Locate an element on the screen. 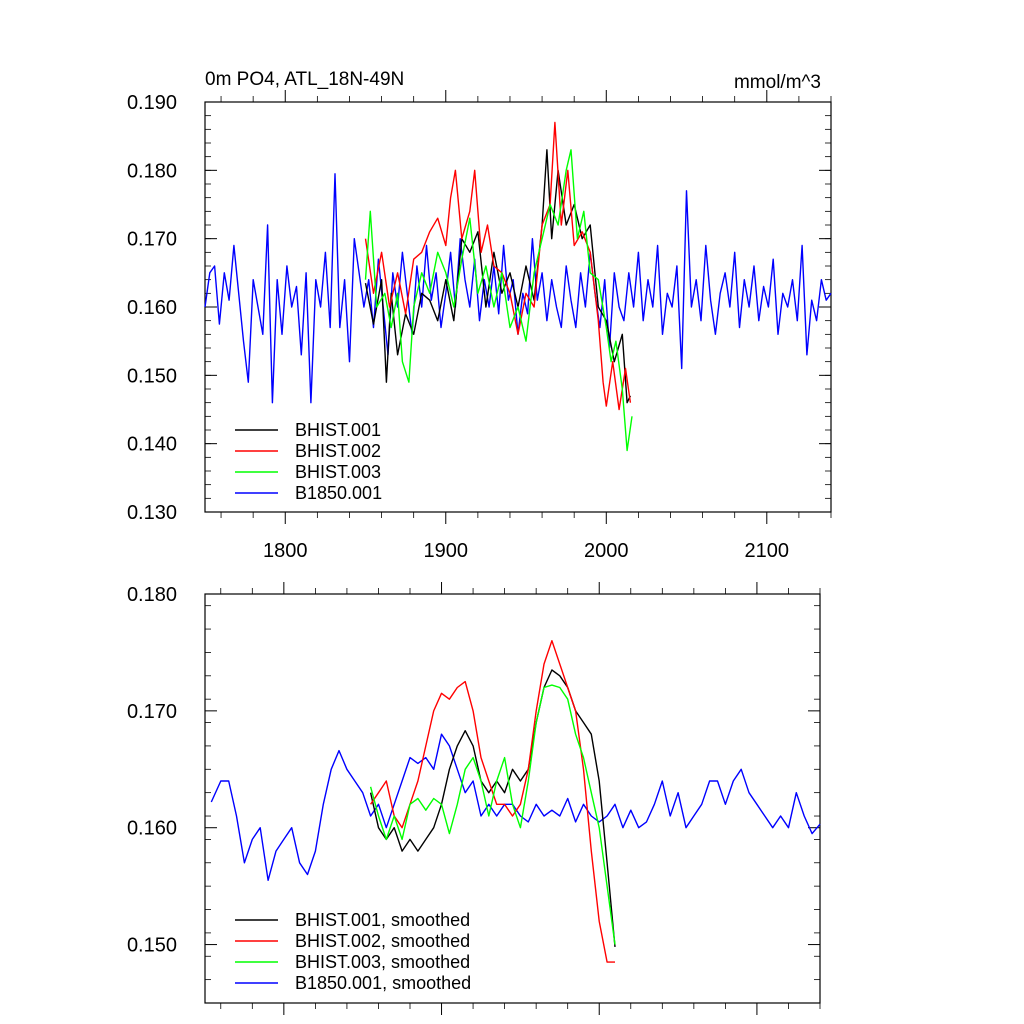 This screenshot has height=1024, width=1024. chart-title: 0m PO4, ATL_18N-49N is located at coordinates (304, 79).